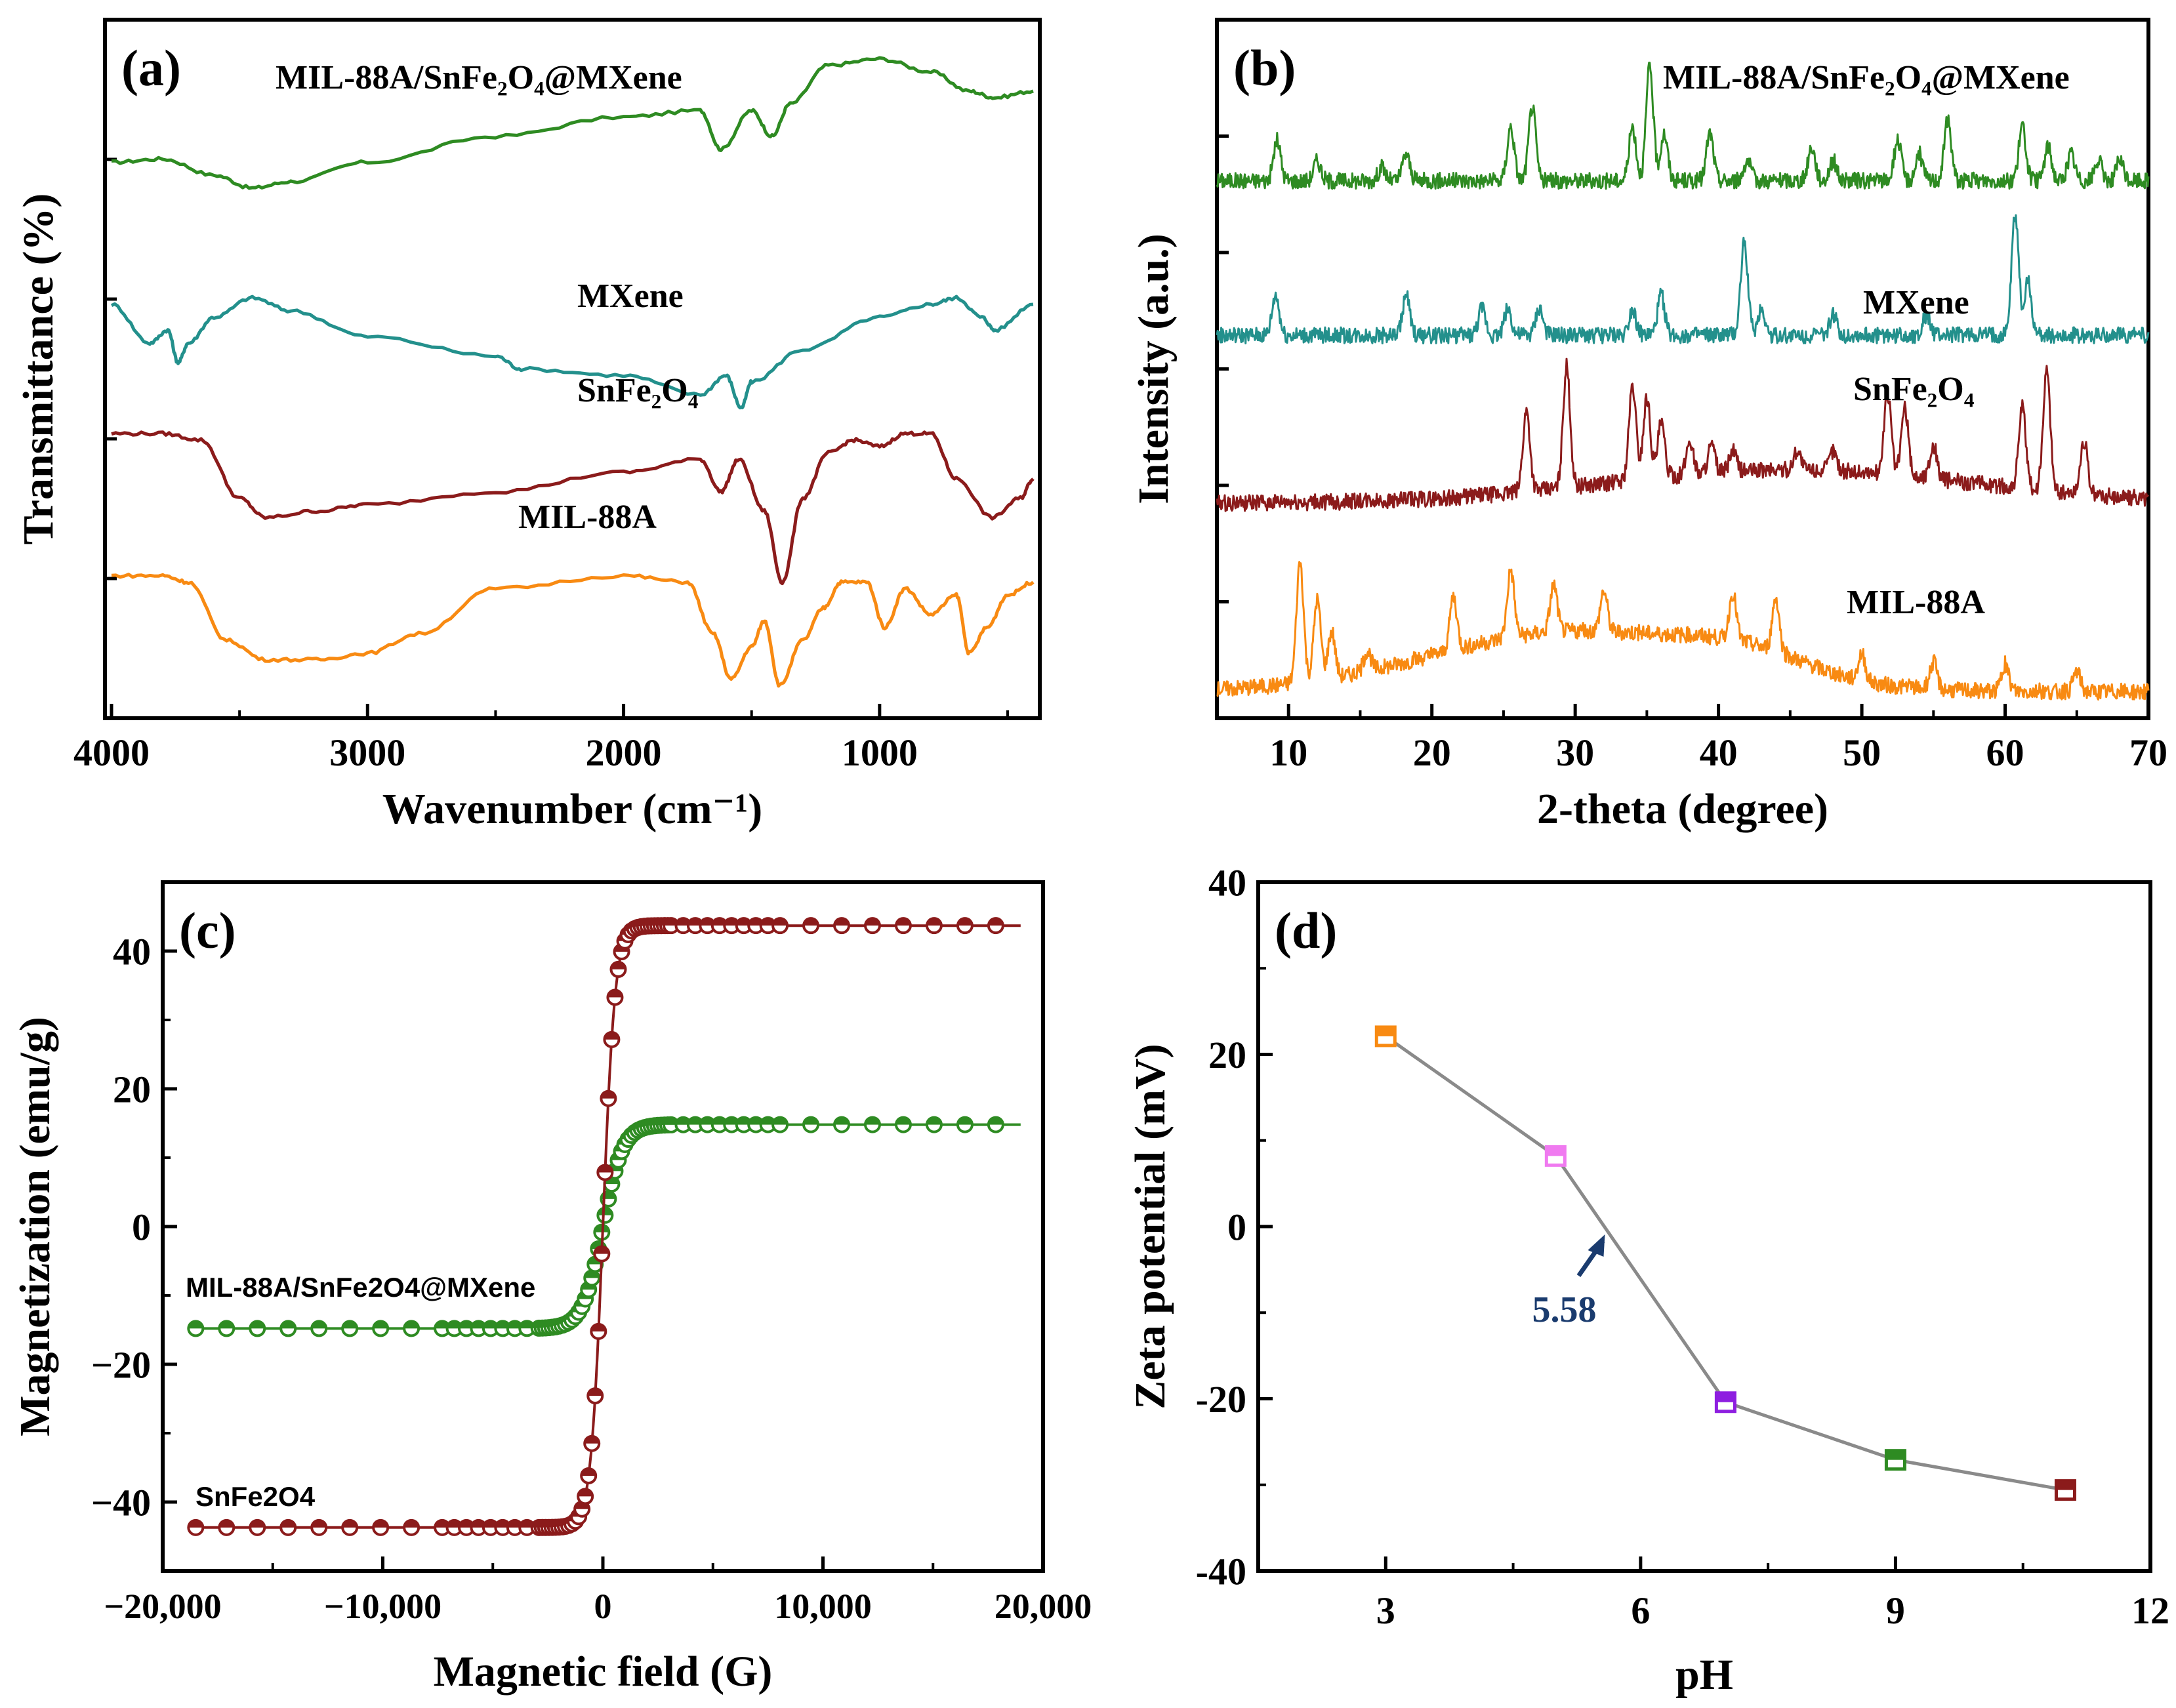  I want to click on x-tick-label: 2000, so click(624, 752).